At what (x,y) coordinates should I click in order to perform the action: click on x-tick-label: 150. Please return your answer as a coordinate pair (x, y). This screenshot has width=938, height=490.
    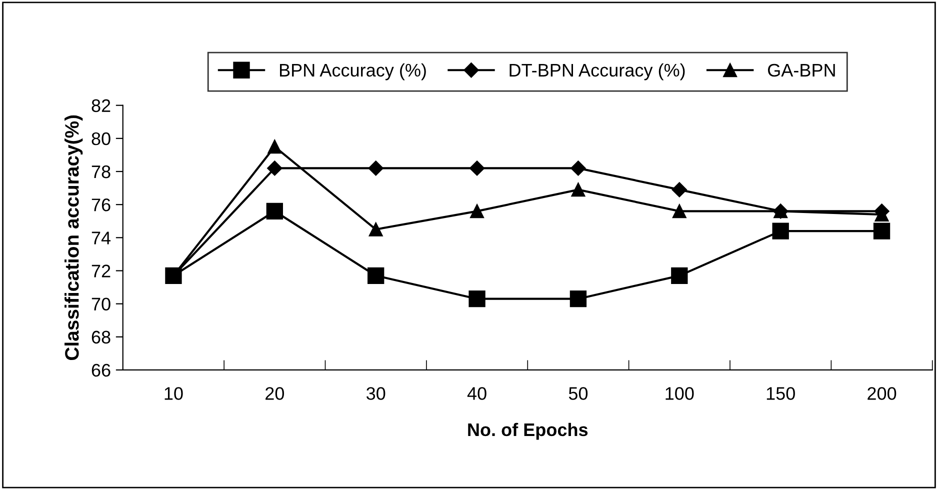
    Looking at the image, I should click on (780, 393).